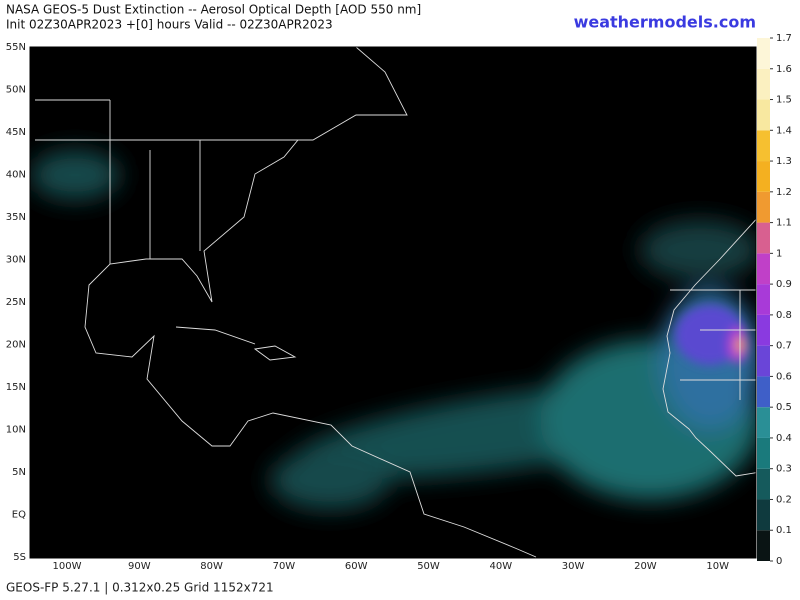 This screenshot has height=600, width=800. What do you see at coordinates (16, 345) in the screenshot?
I see `lat-label: 20N` at bounding box center [16, 345].